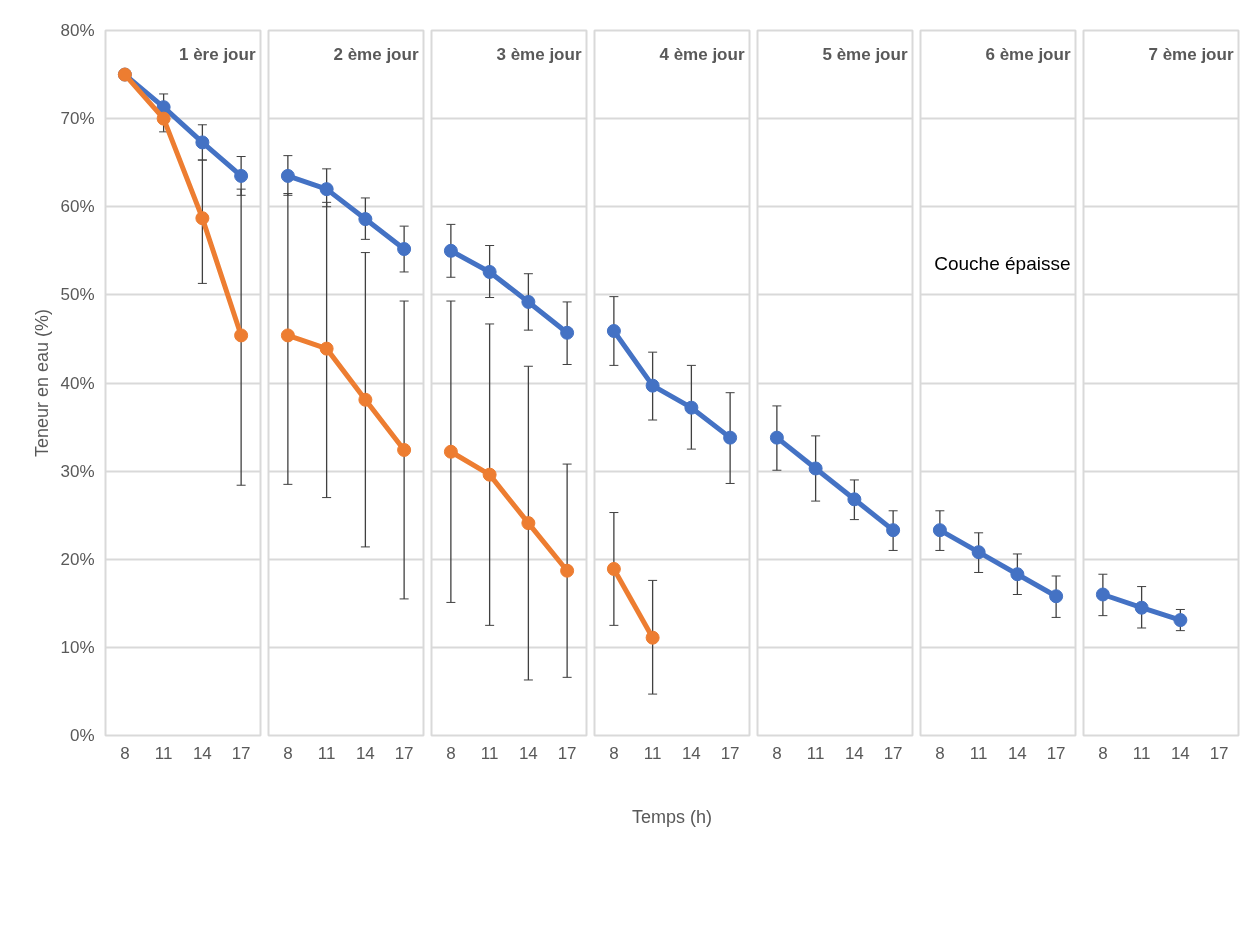 The image size is (1259, 927). I want to click on y-tick-label: 80%, so click(77, 30).